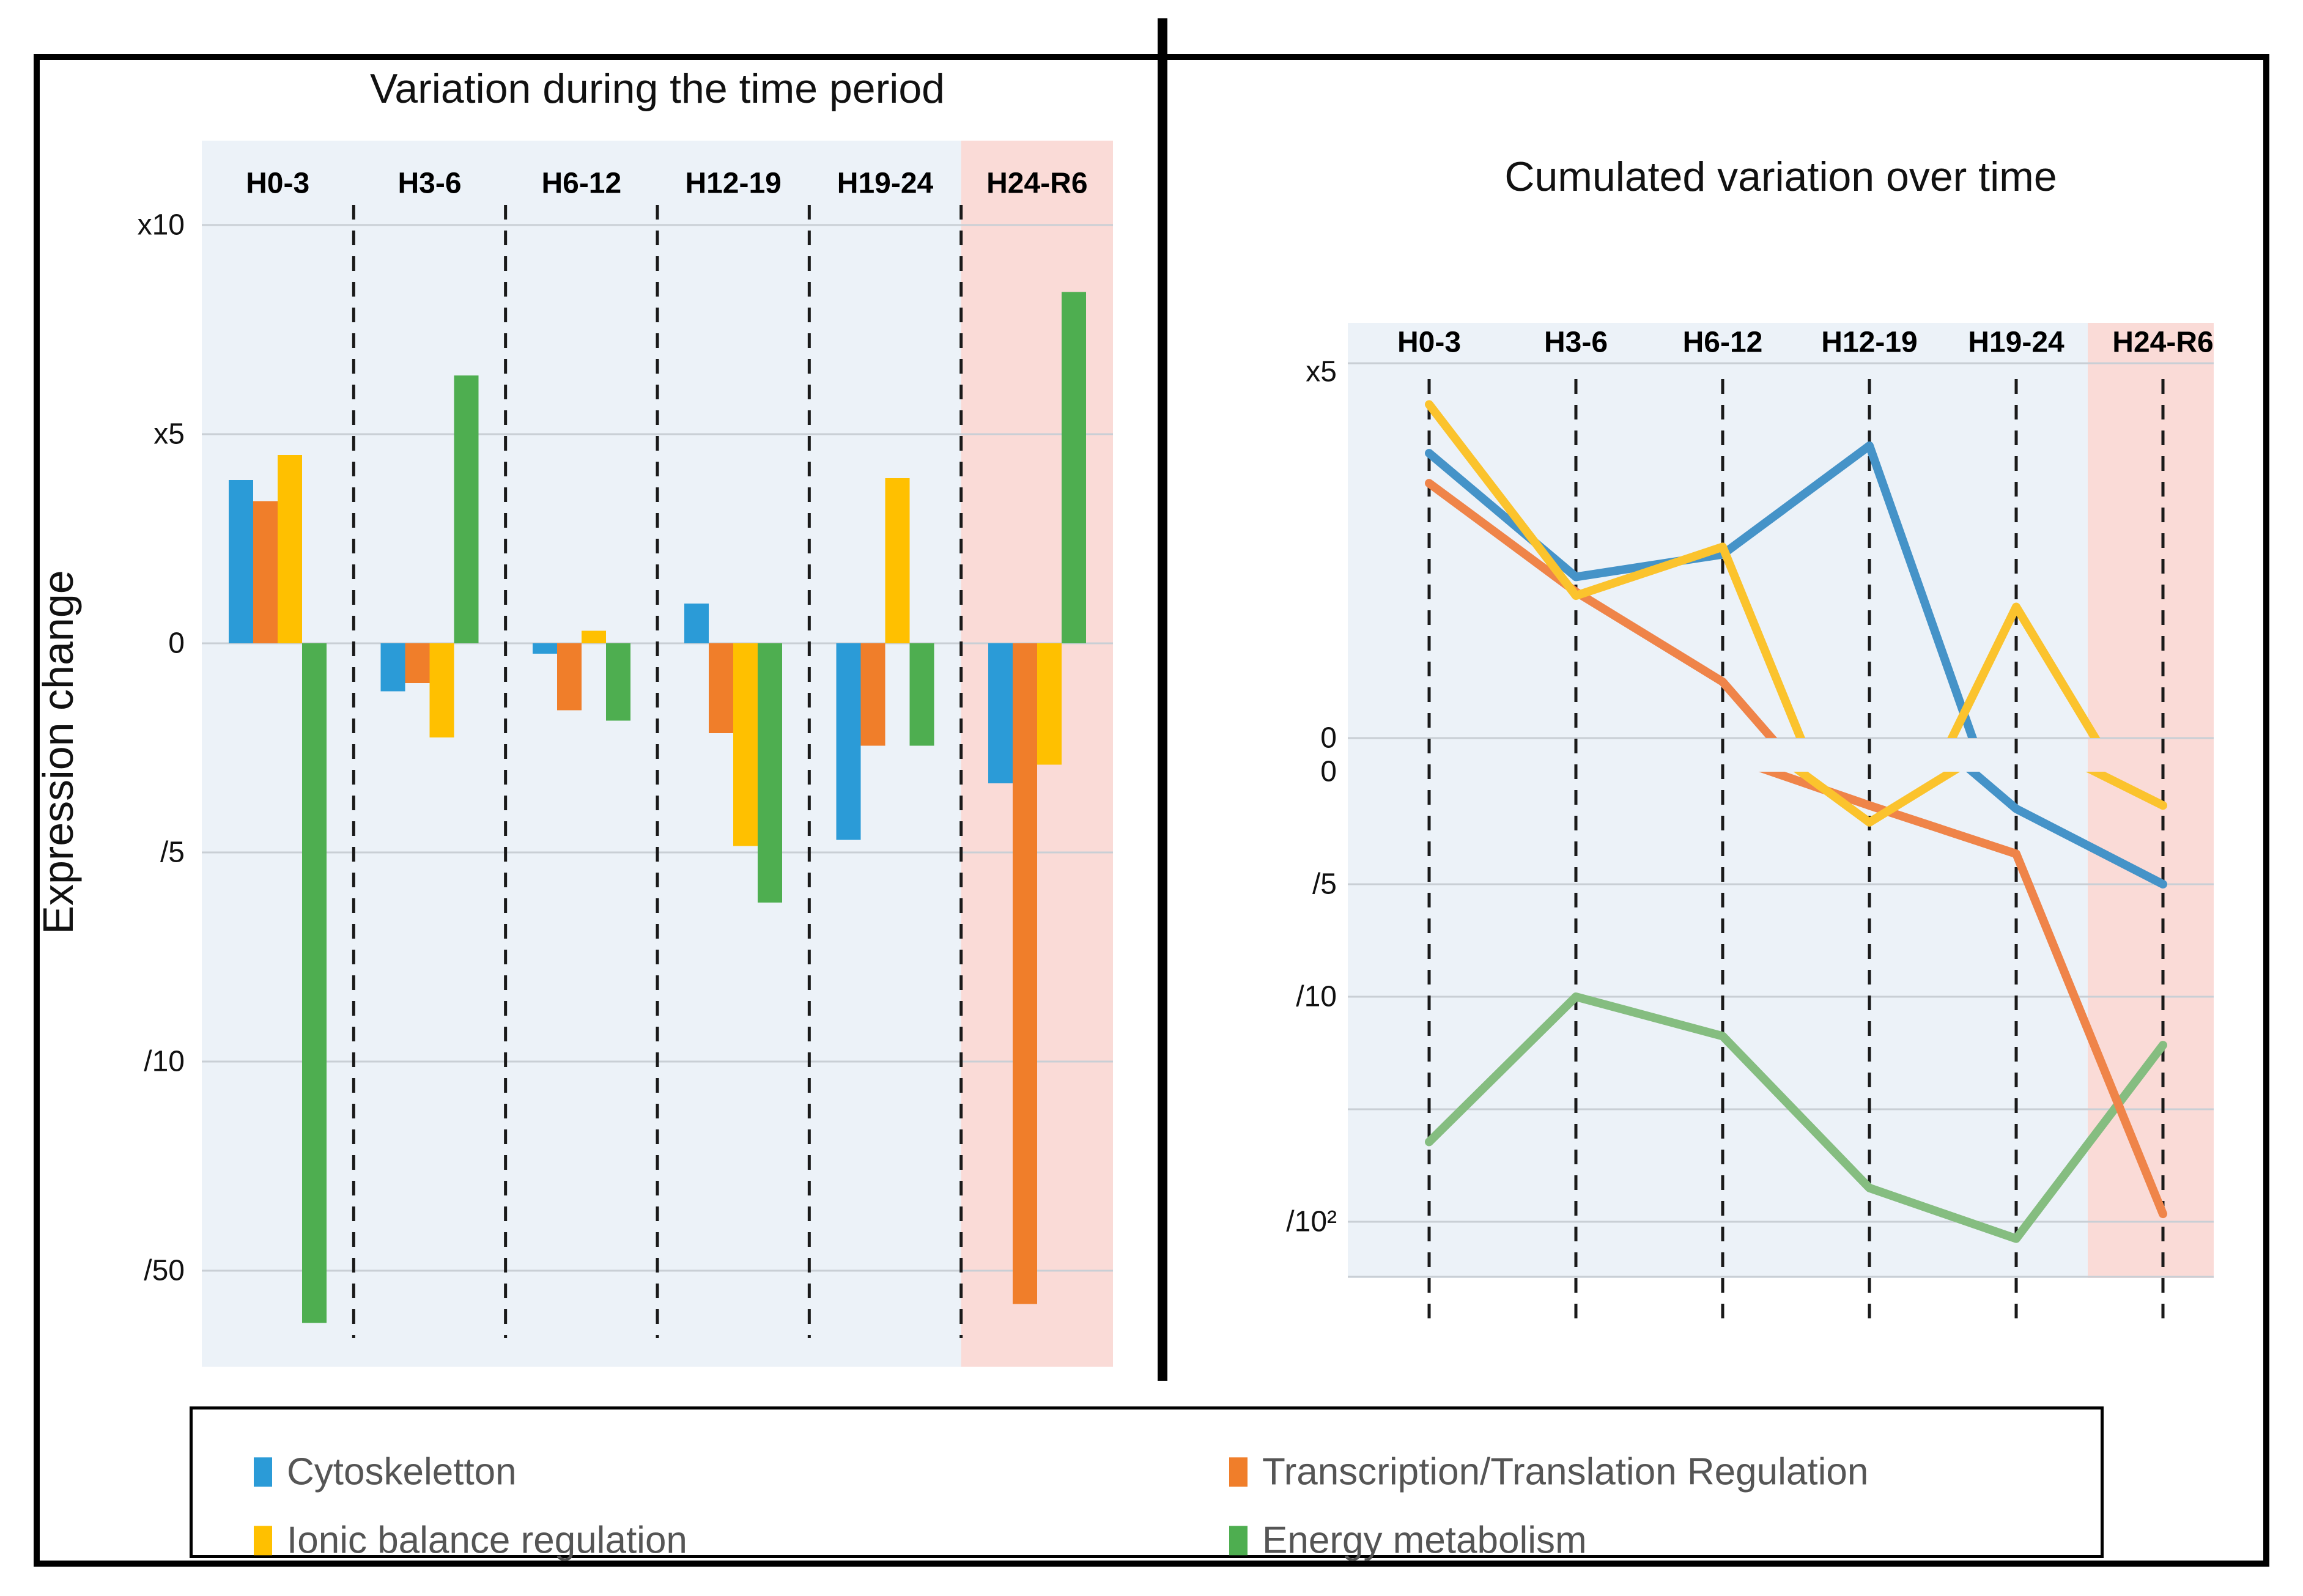 The width and height of the screenshot is (2303, 1596). What do you see at coordinates (1001, 713) in the screenshot?
I see `bar-cytoskeletton-h24-r6` at bounding box center [1001, 713].